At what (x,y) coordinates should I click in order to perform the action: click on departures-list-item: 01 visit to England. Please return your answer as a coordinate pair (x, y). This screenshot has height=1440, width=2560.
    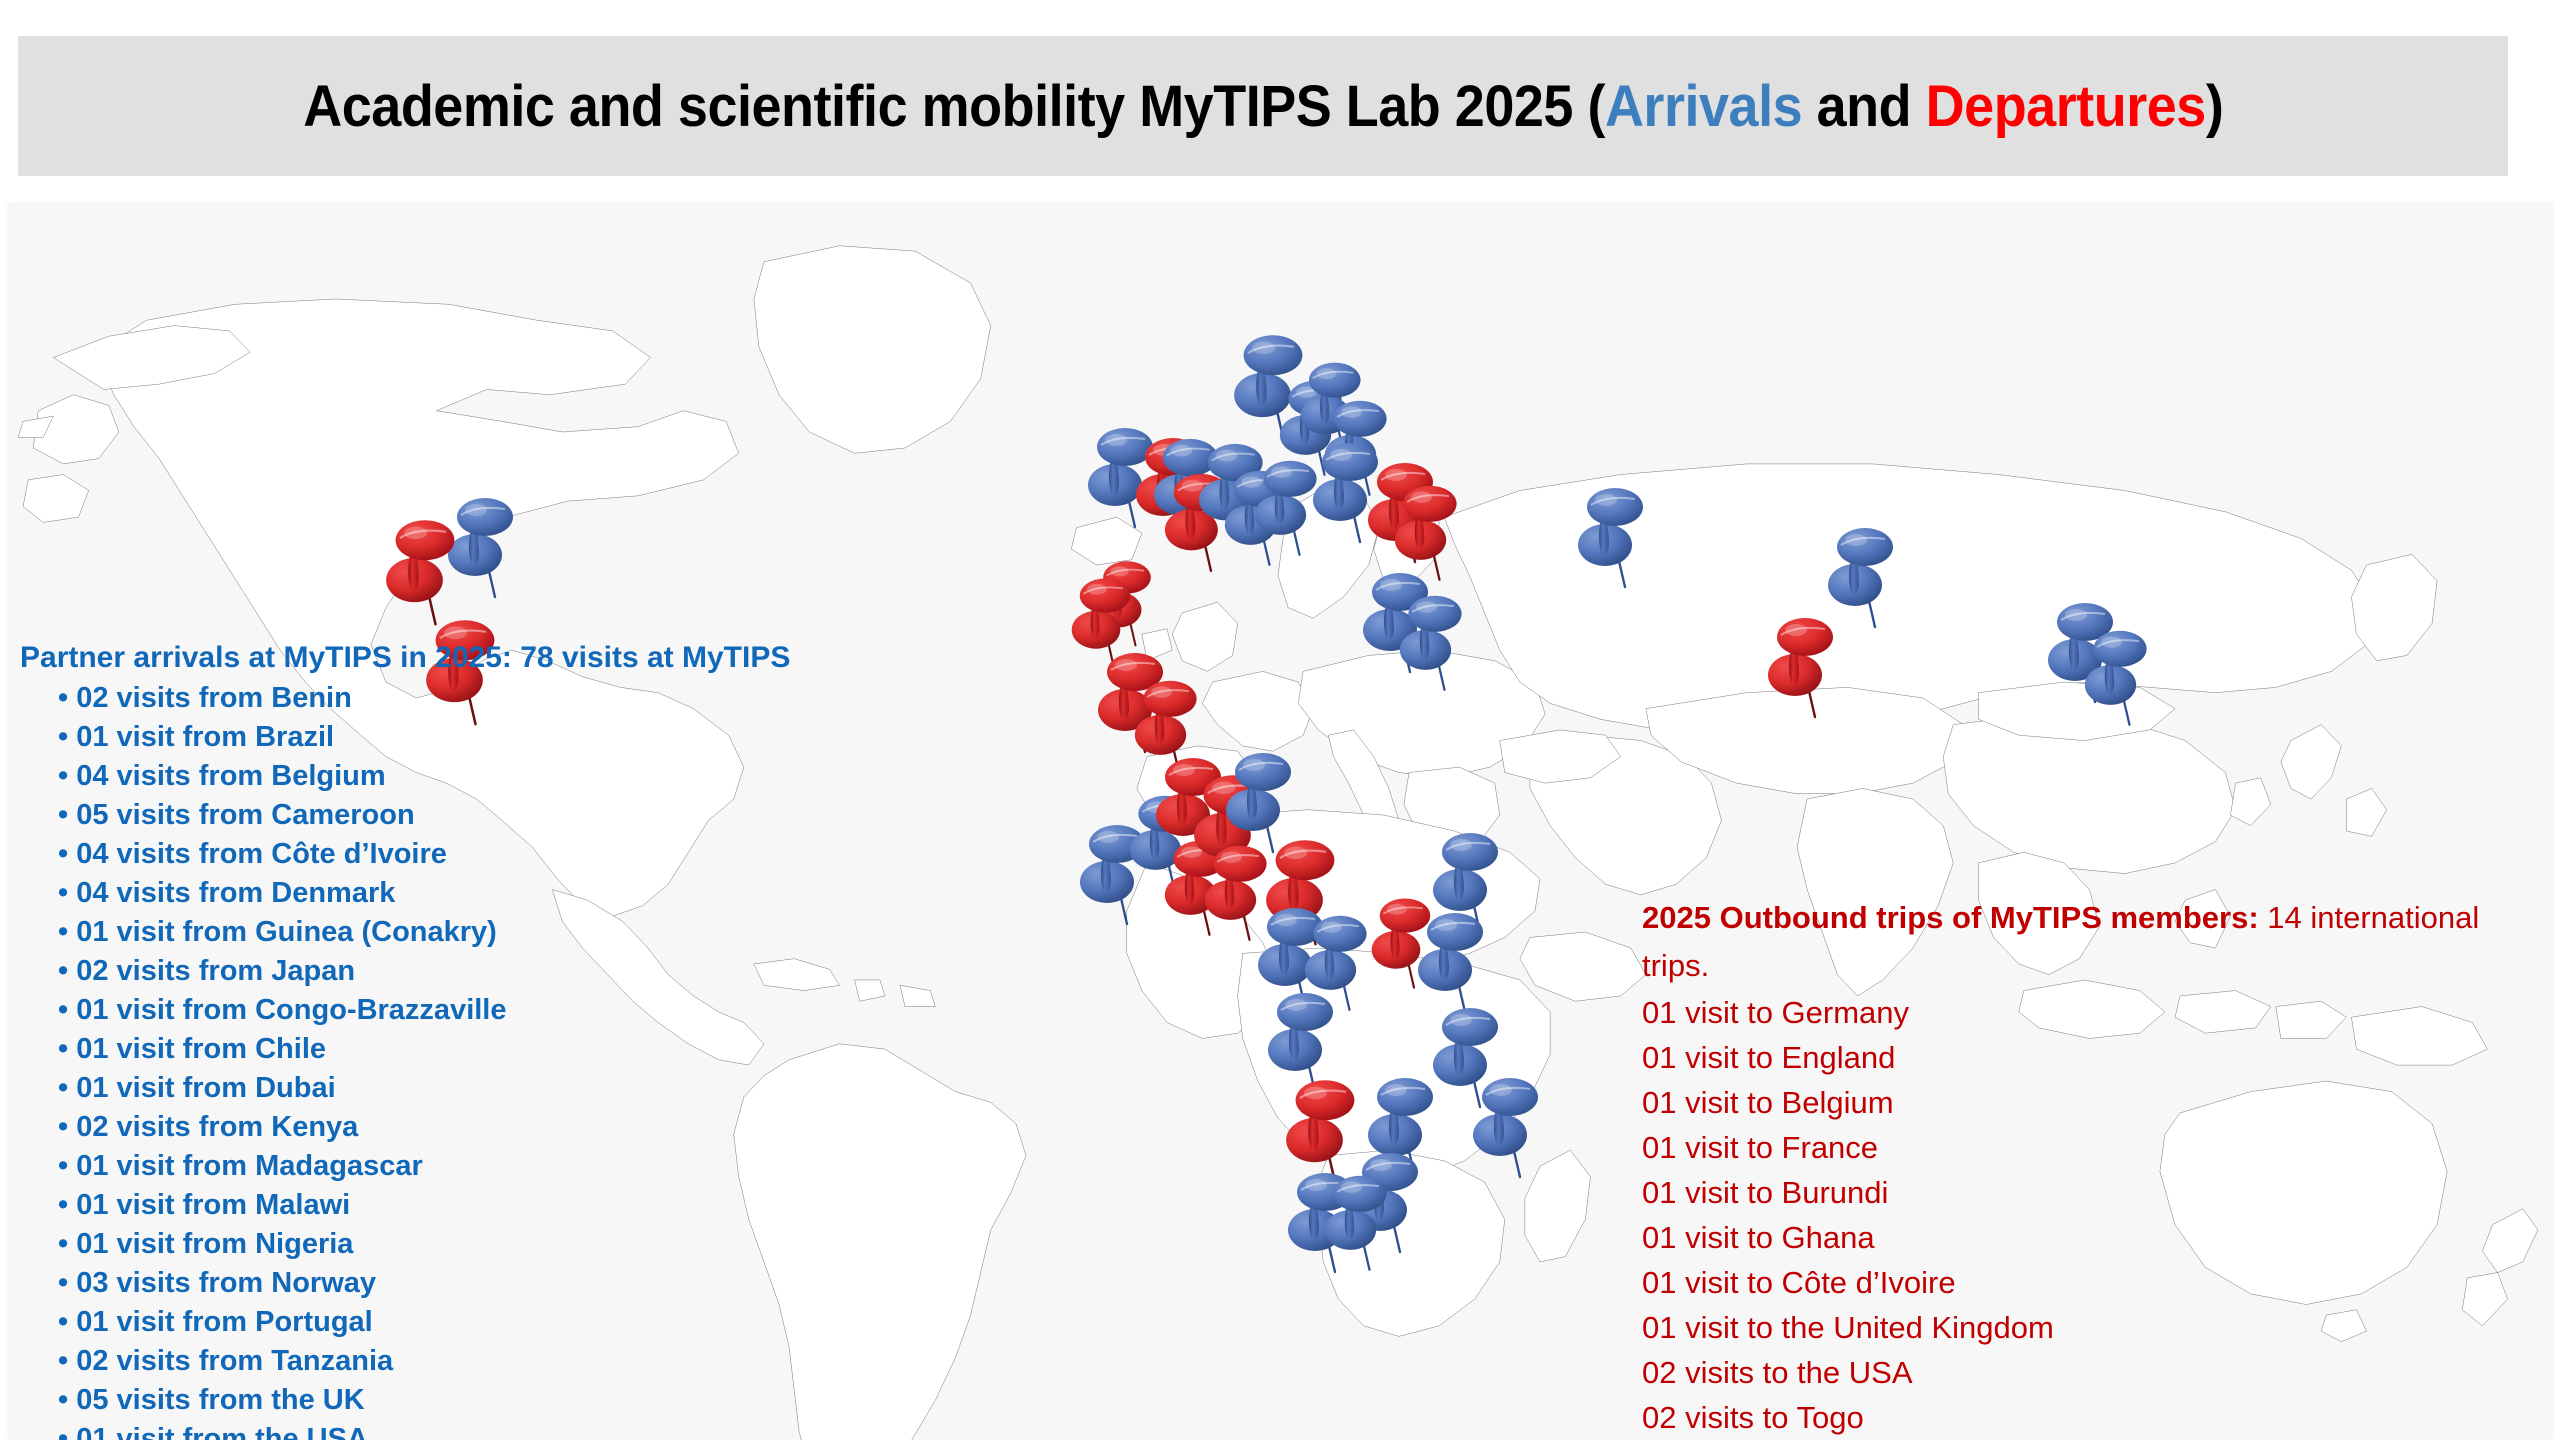
    Looking at the image, I should click on (1769, 1057).